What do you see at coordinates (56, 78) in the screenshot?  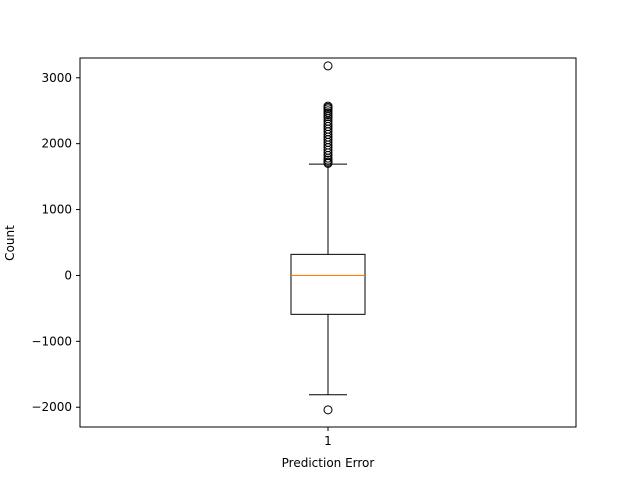 I see `y-tick-label: 3000` at bounding box center [56, 78].